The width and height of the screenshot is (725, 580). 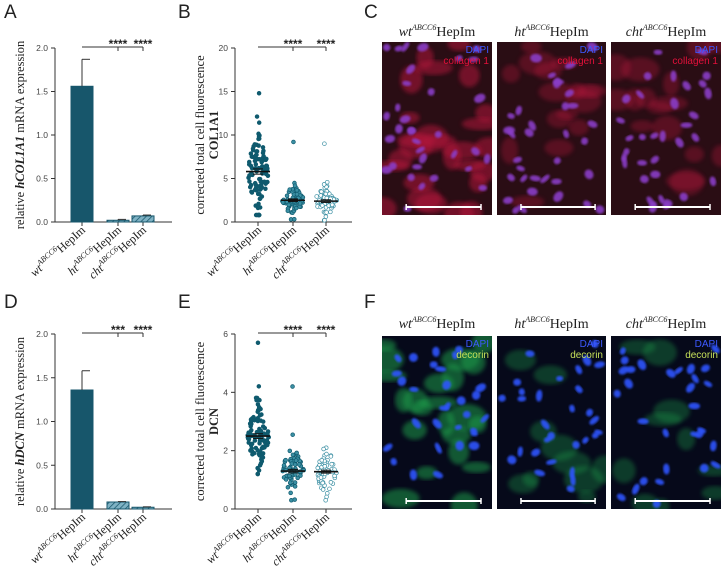 What do you see at coordinates (225, 451) in the screenshot?
I see `y-tick-label: 2` at bounding box center [225, 451].